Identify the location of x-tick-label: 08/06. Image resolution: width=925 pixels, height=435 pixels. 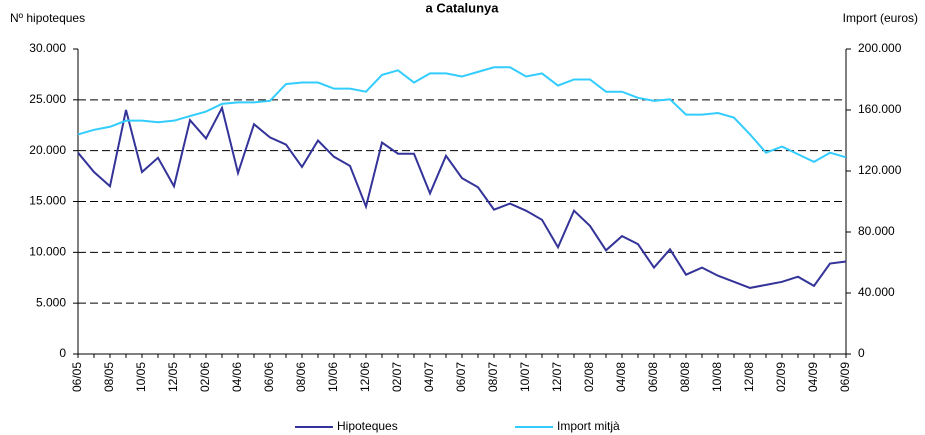
(301, 377).